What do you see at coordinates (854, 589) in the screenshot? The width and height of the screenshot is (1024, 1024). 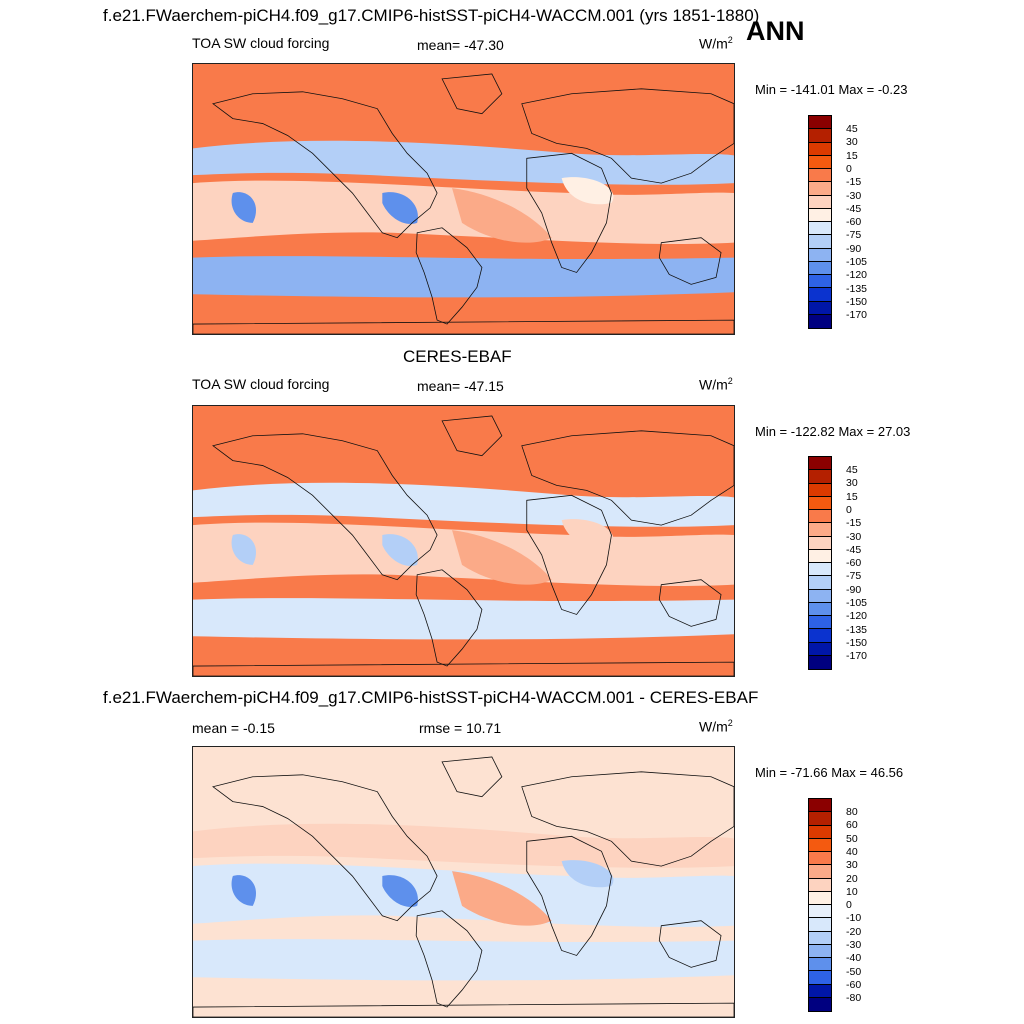 I see `colorbar-tick-label: -90` at bounding box center [854, 589].